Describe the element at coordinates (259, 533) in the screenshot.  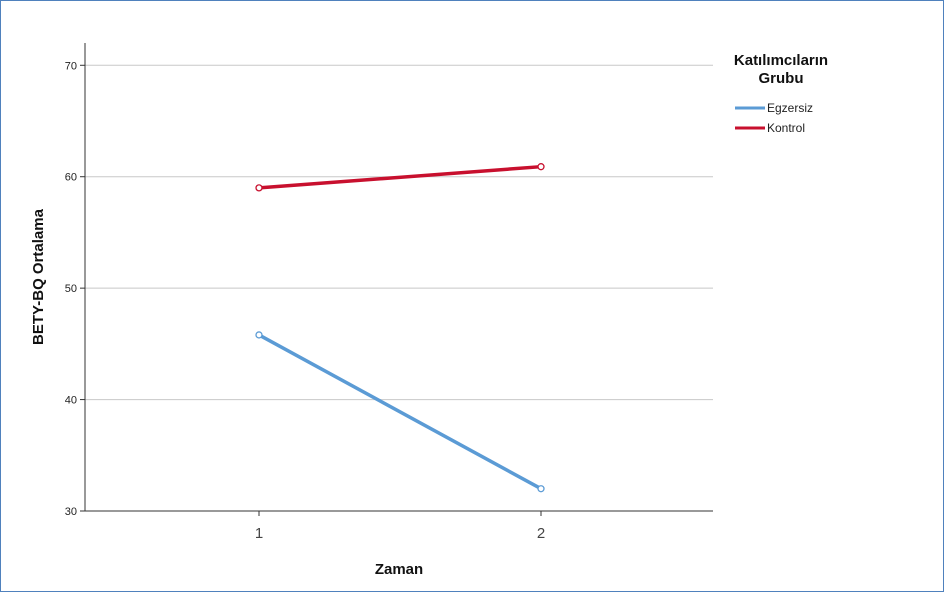
I see `x-tick-label: 1` at that location.